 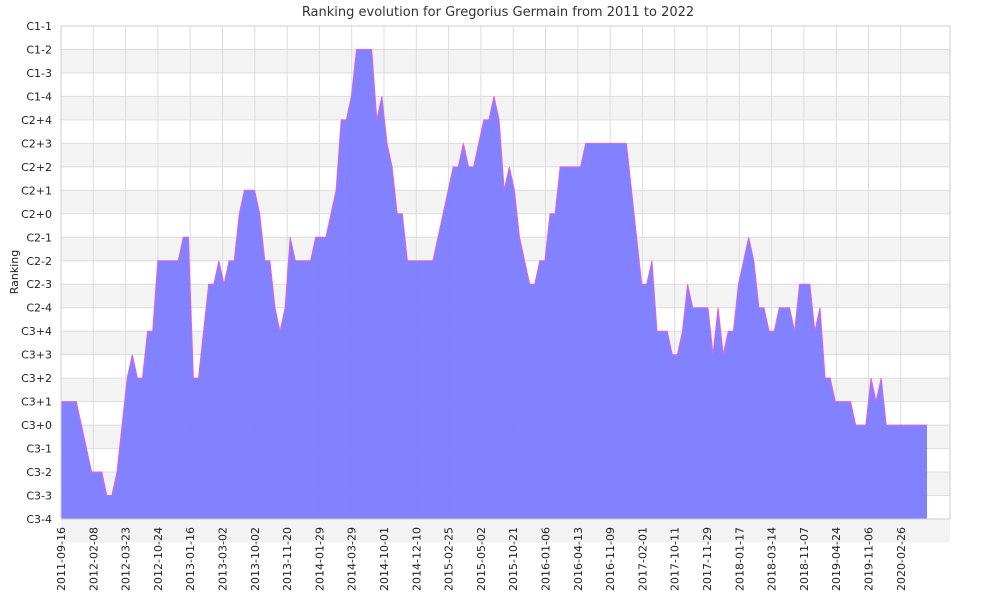 I want to click on y-tick-label: C3-3, so click(x=39, y=496).